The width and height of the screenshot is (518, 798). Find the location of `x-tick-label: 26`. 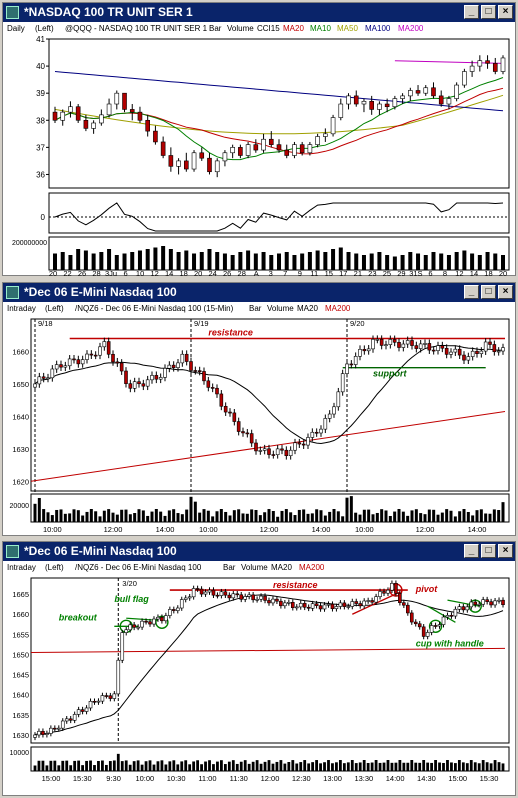

x-tick-label: 26 is located at coordinates (82, 272).